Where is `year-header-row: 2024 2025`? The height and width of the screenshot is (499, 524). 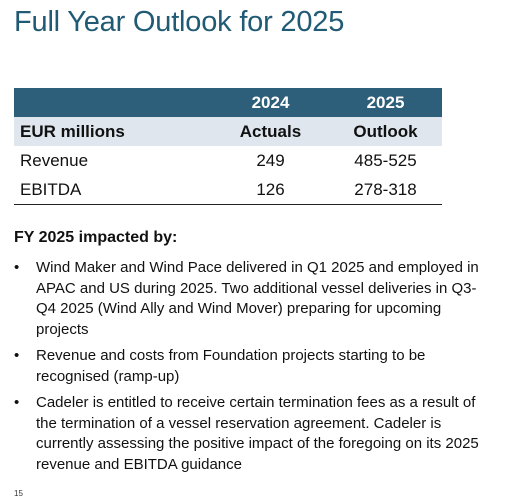
year-header-row: 2024 2025 is located at coordinates (228, 102).